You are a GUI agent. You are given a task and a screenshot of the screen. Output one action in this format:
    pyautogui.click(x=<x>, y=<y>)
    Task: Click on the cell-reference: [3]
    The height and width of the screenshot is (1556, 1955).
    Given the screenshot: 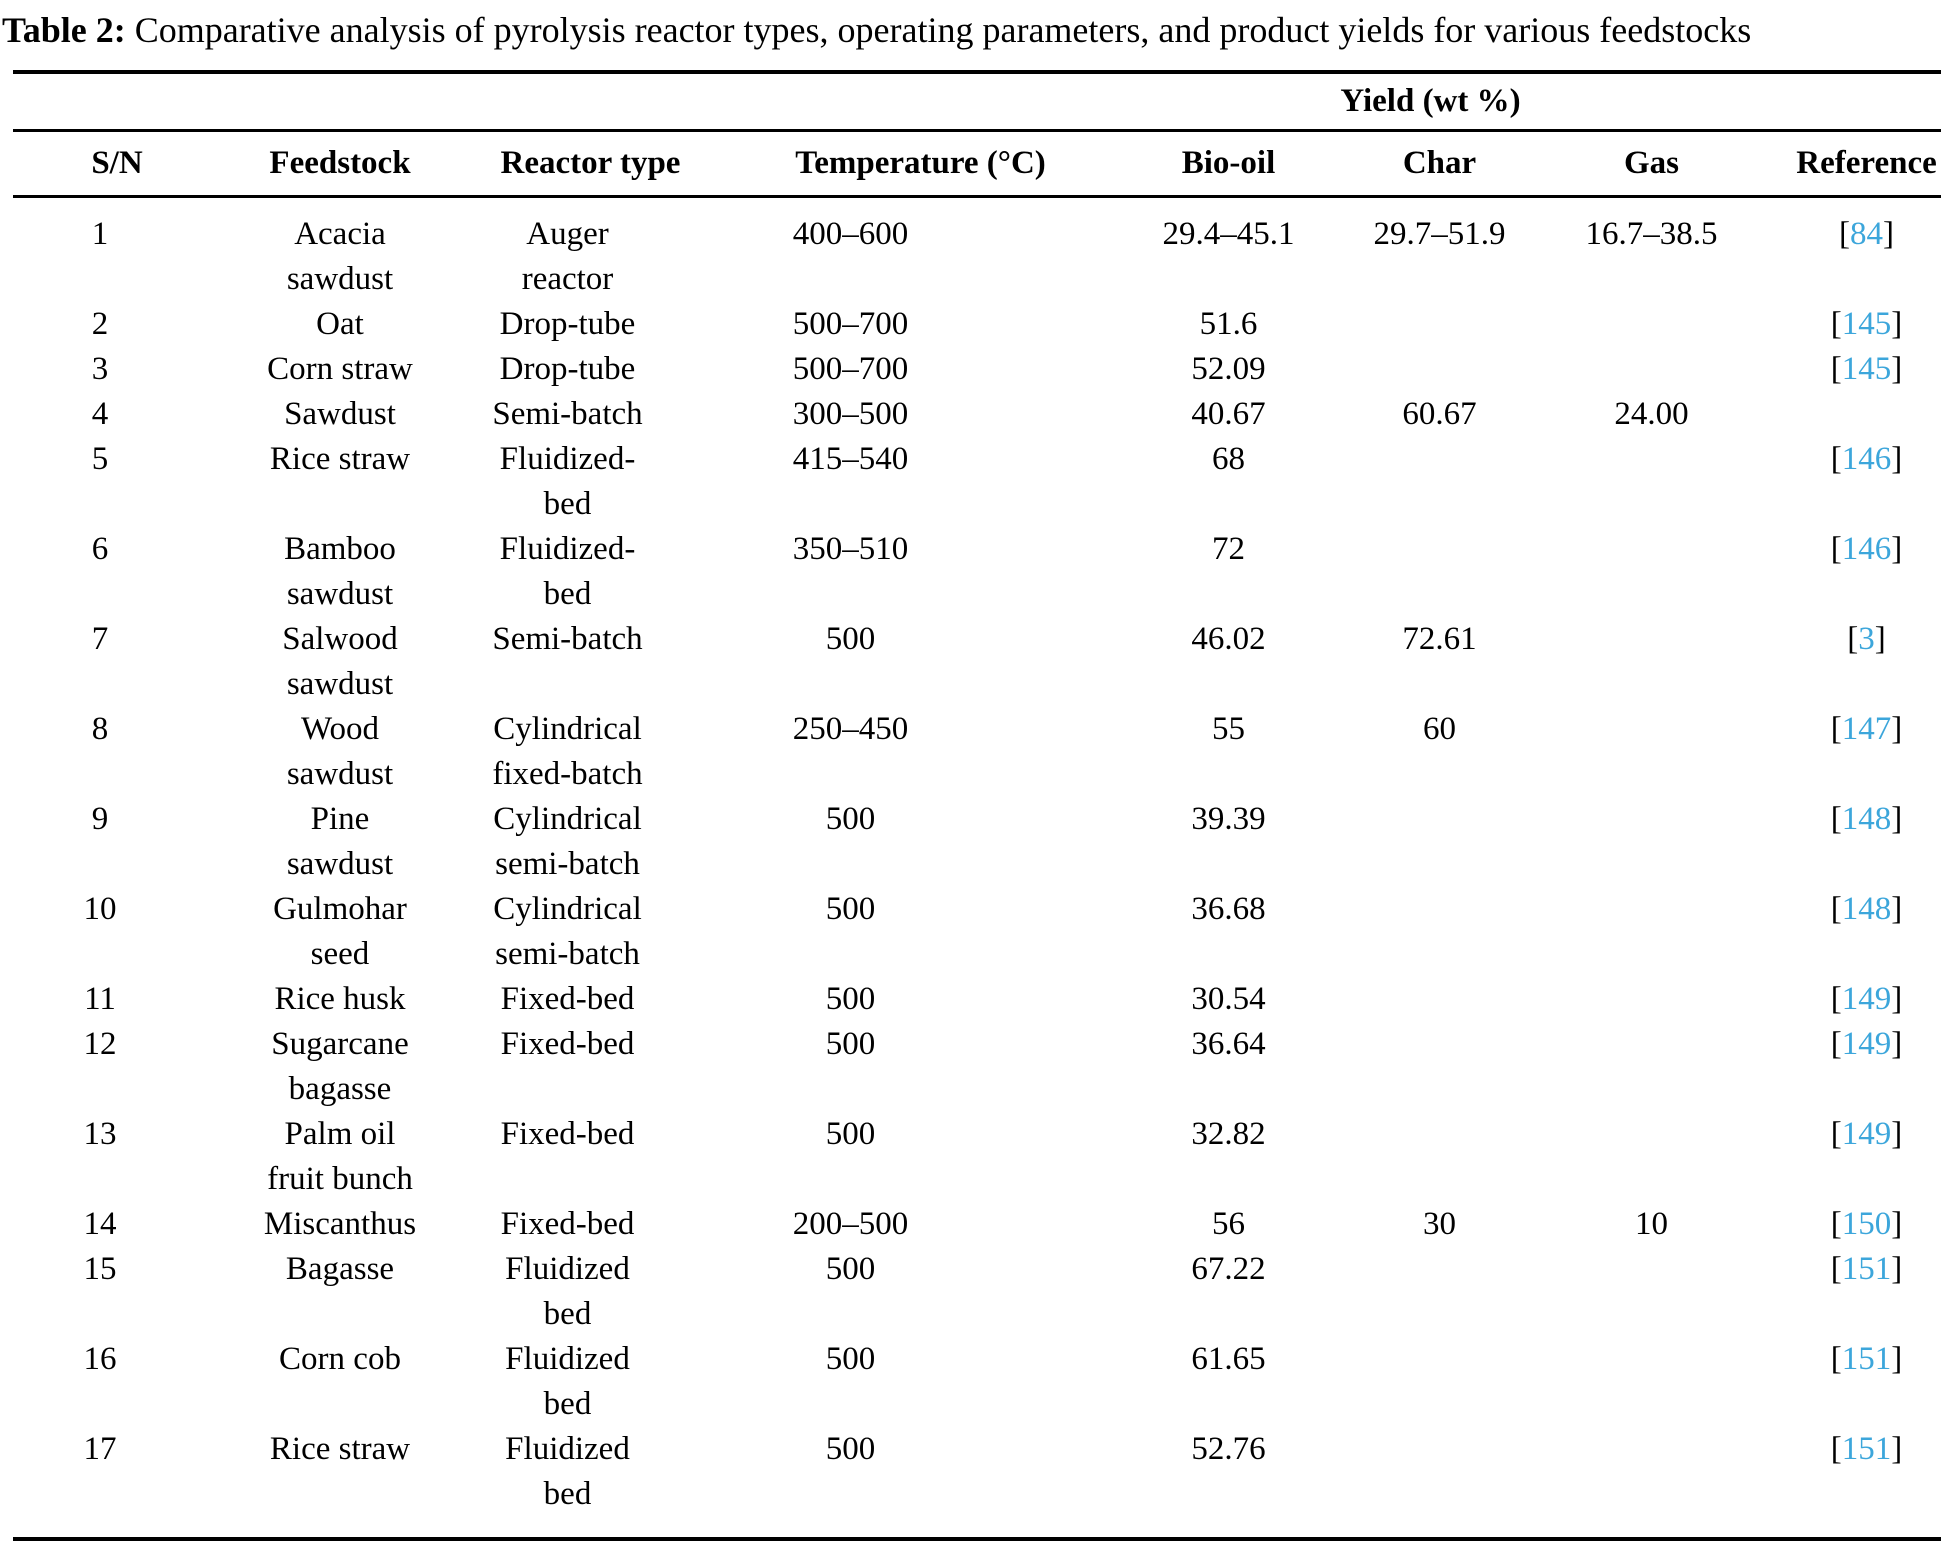 What is the action you would take?
    pyautogui.click(x=1849, y=662)
    